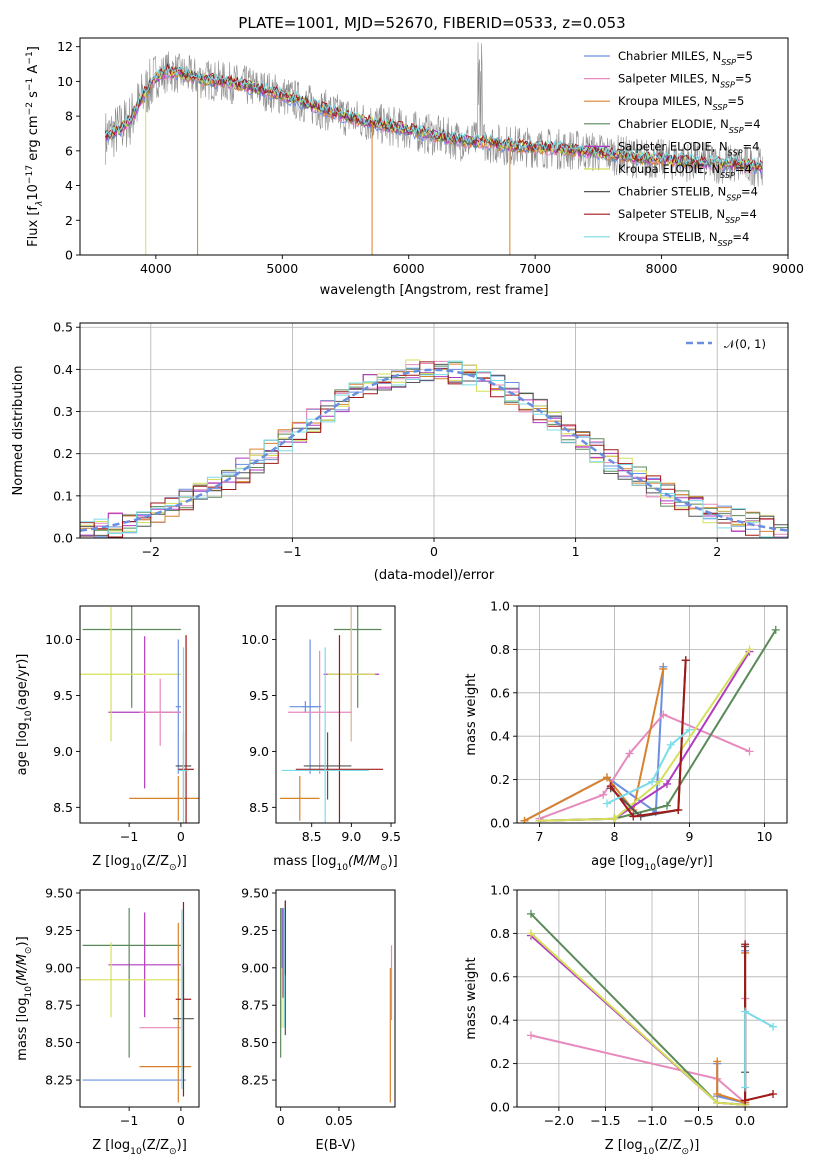 The height and width of the screenshot is (1170, 819). What do you see at coordinates (59, 639) in the screenshot?
I see `y-tick-label: 10.0` at bounding box center [59, 639].